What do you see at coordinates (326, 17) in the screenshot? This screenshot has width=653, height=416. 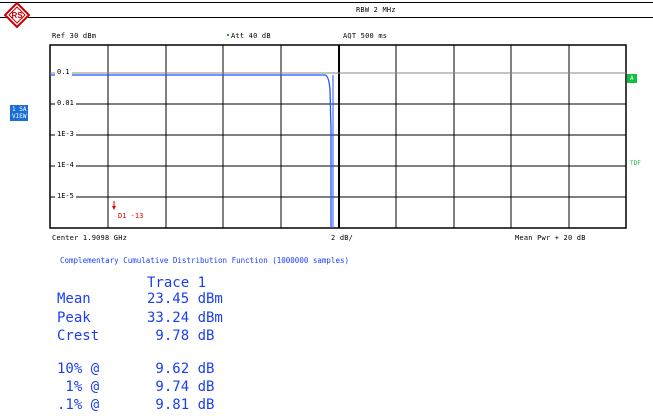 I see `header-rule` at bounding box center [326, 17].